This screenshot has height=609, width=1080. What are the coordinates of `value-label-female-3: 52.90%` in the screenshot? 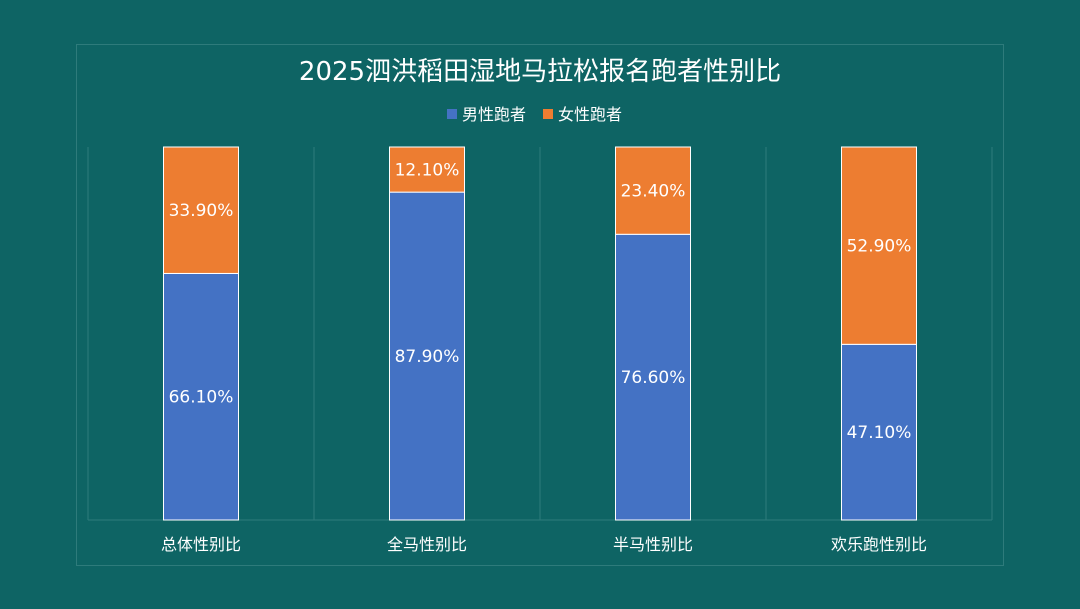 It's located at (879, 247).